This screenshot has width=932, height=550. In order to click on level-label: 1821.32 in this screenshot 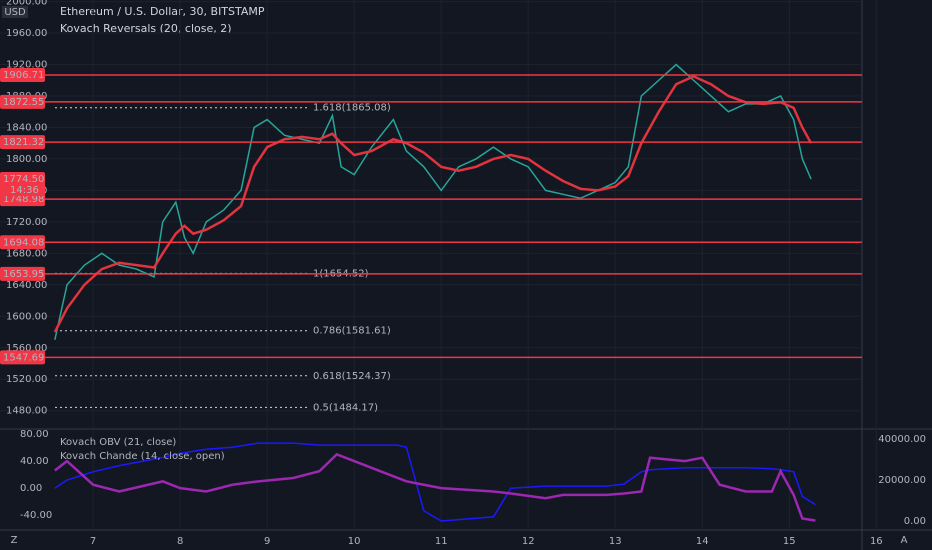, I will do `click(23, 142)`.